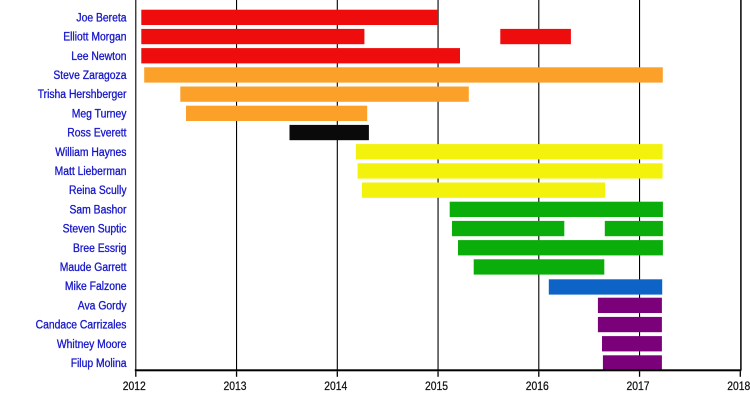 Image resolution: width=750 pixels, height=400 pixels. What do you see at coordinates (98, 191) in the screenshot?
I see `svg-text: Reina Scully` at bounding box center [98, 191].